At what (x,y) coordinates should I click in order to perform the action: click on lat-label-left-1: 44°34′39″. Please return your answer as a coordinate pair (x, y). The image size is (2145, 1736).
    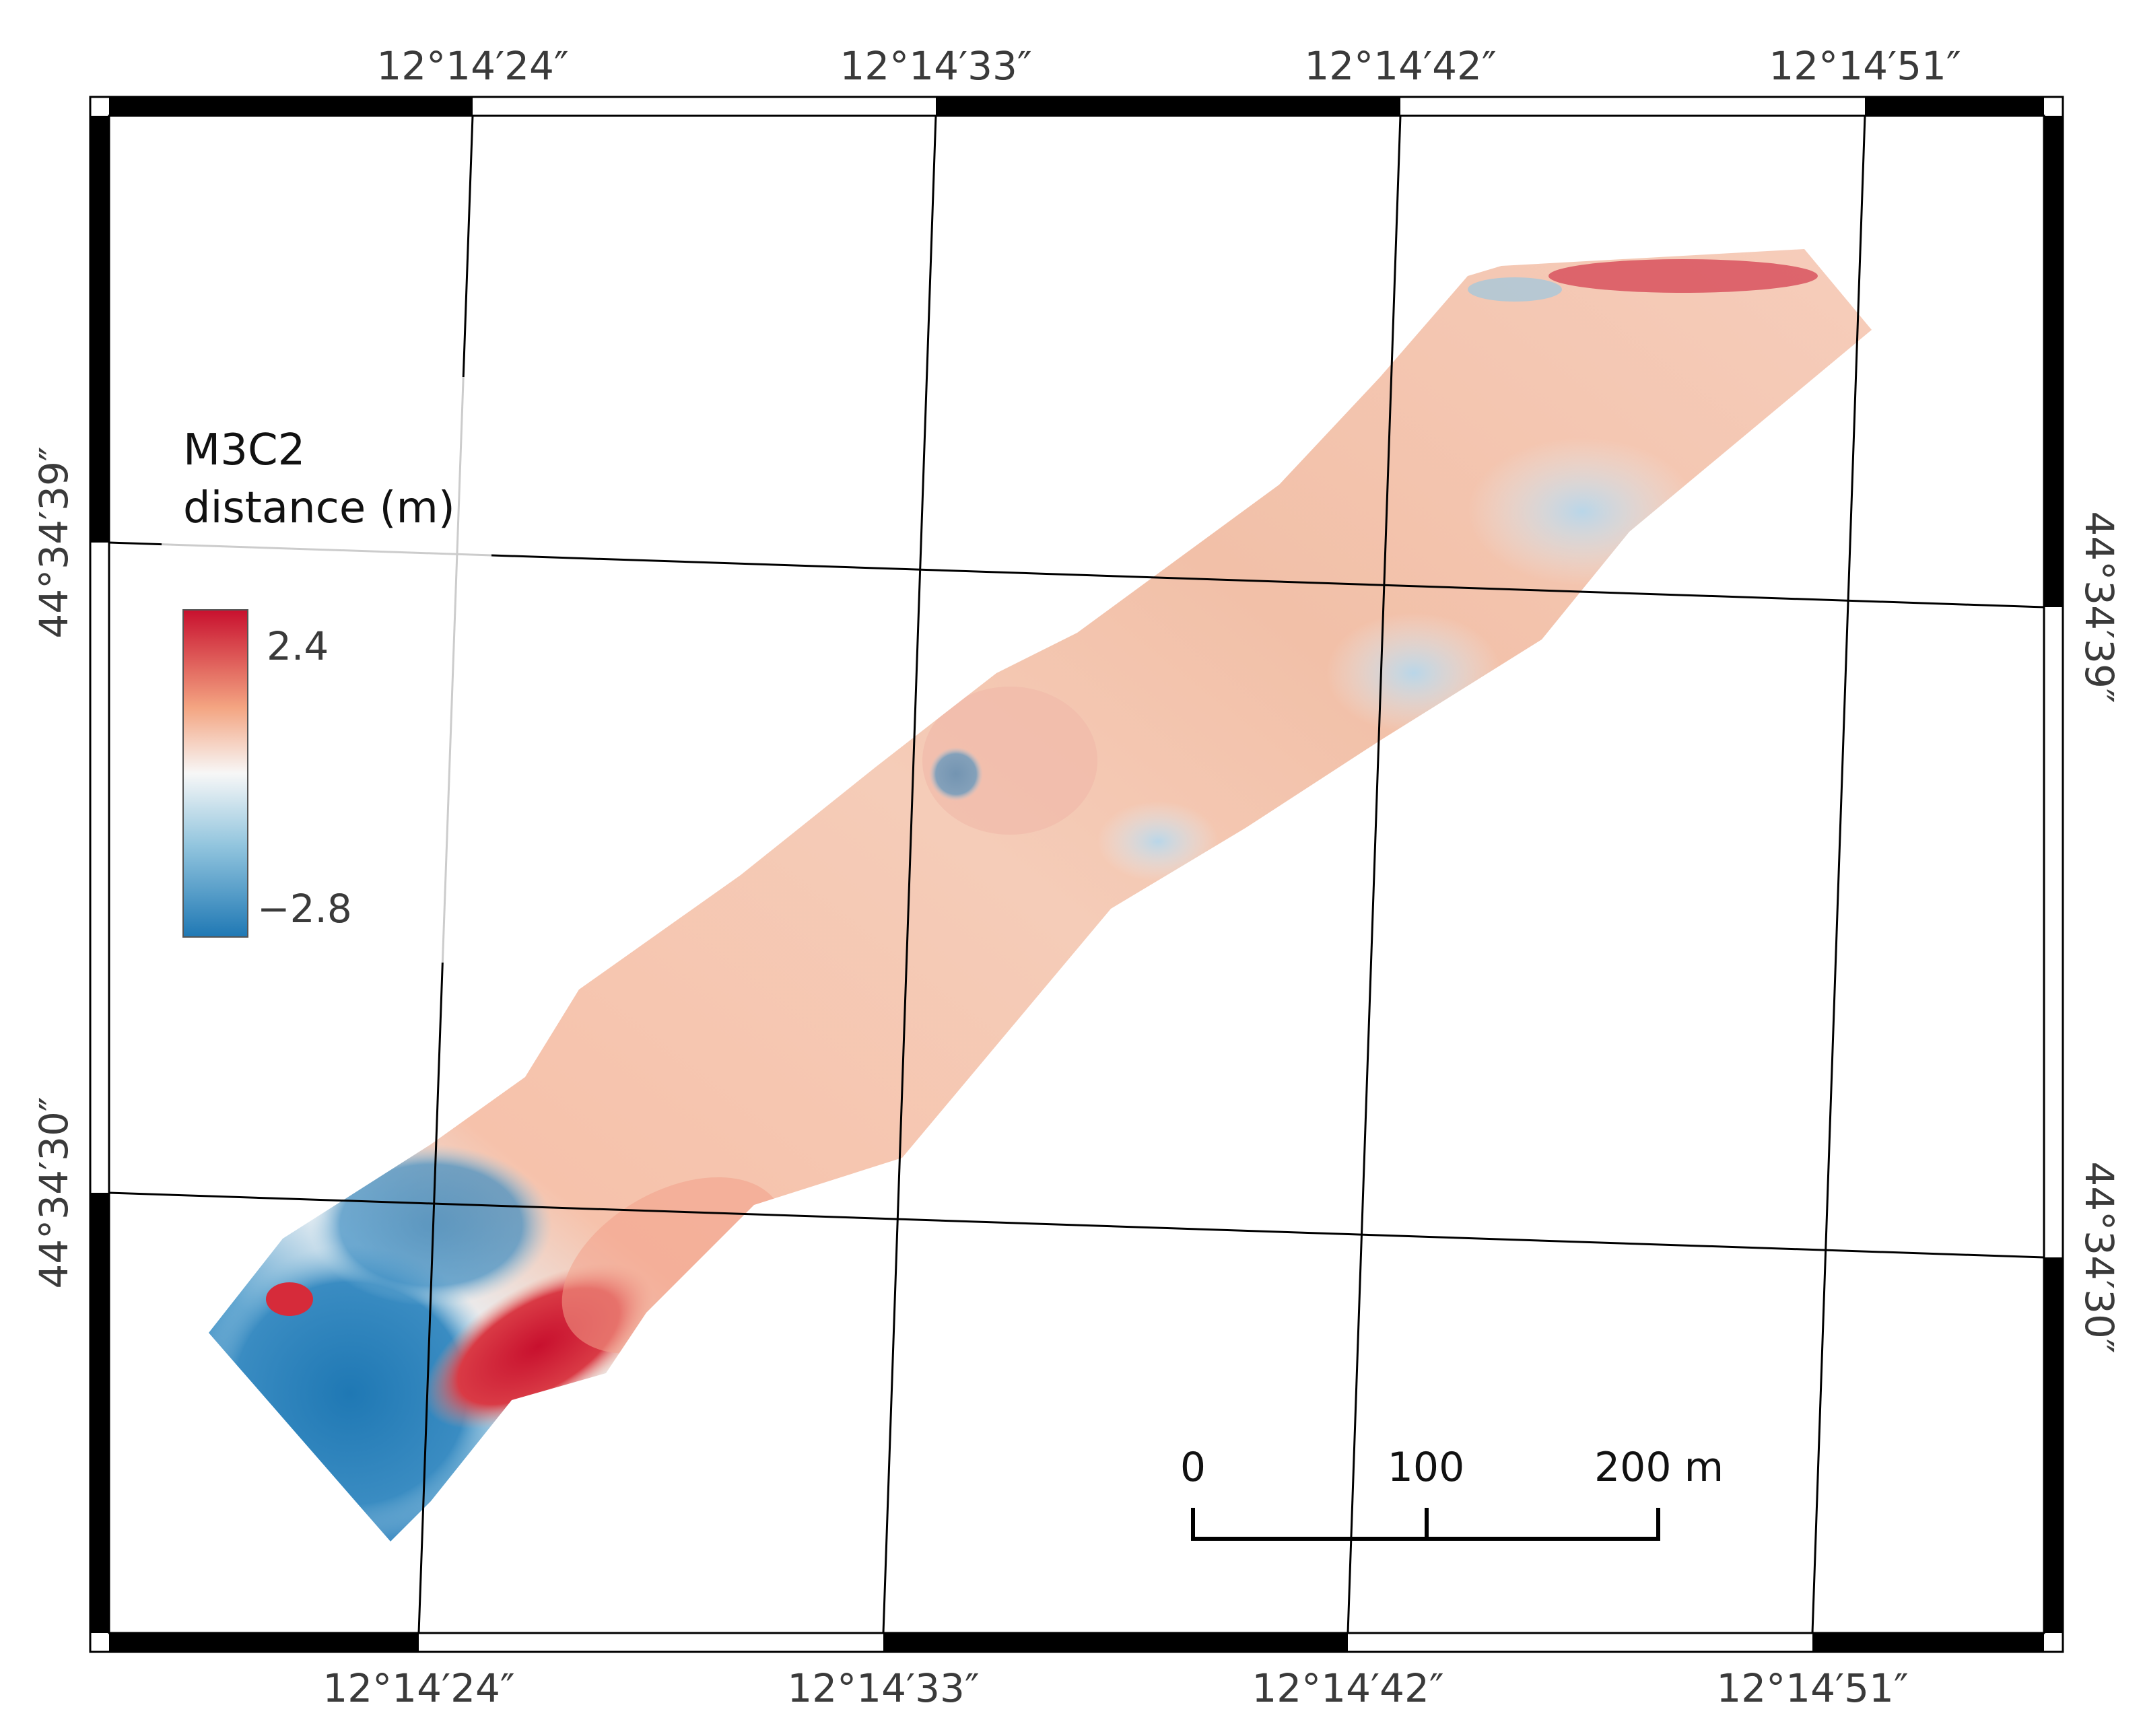
    Looking at the image, I should click on (54, 542).